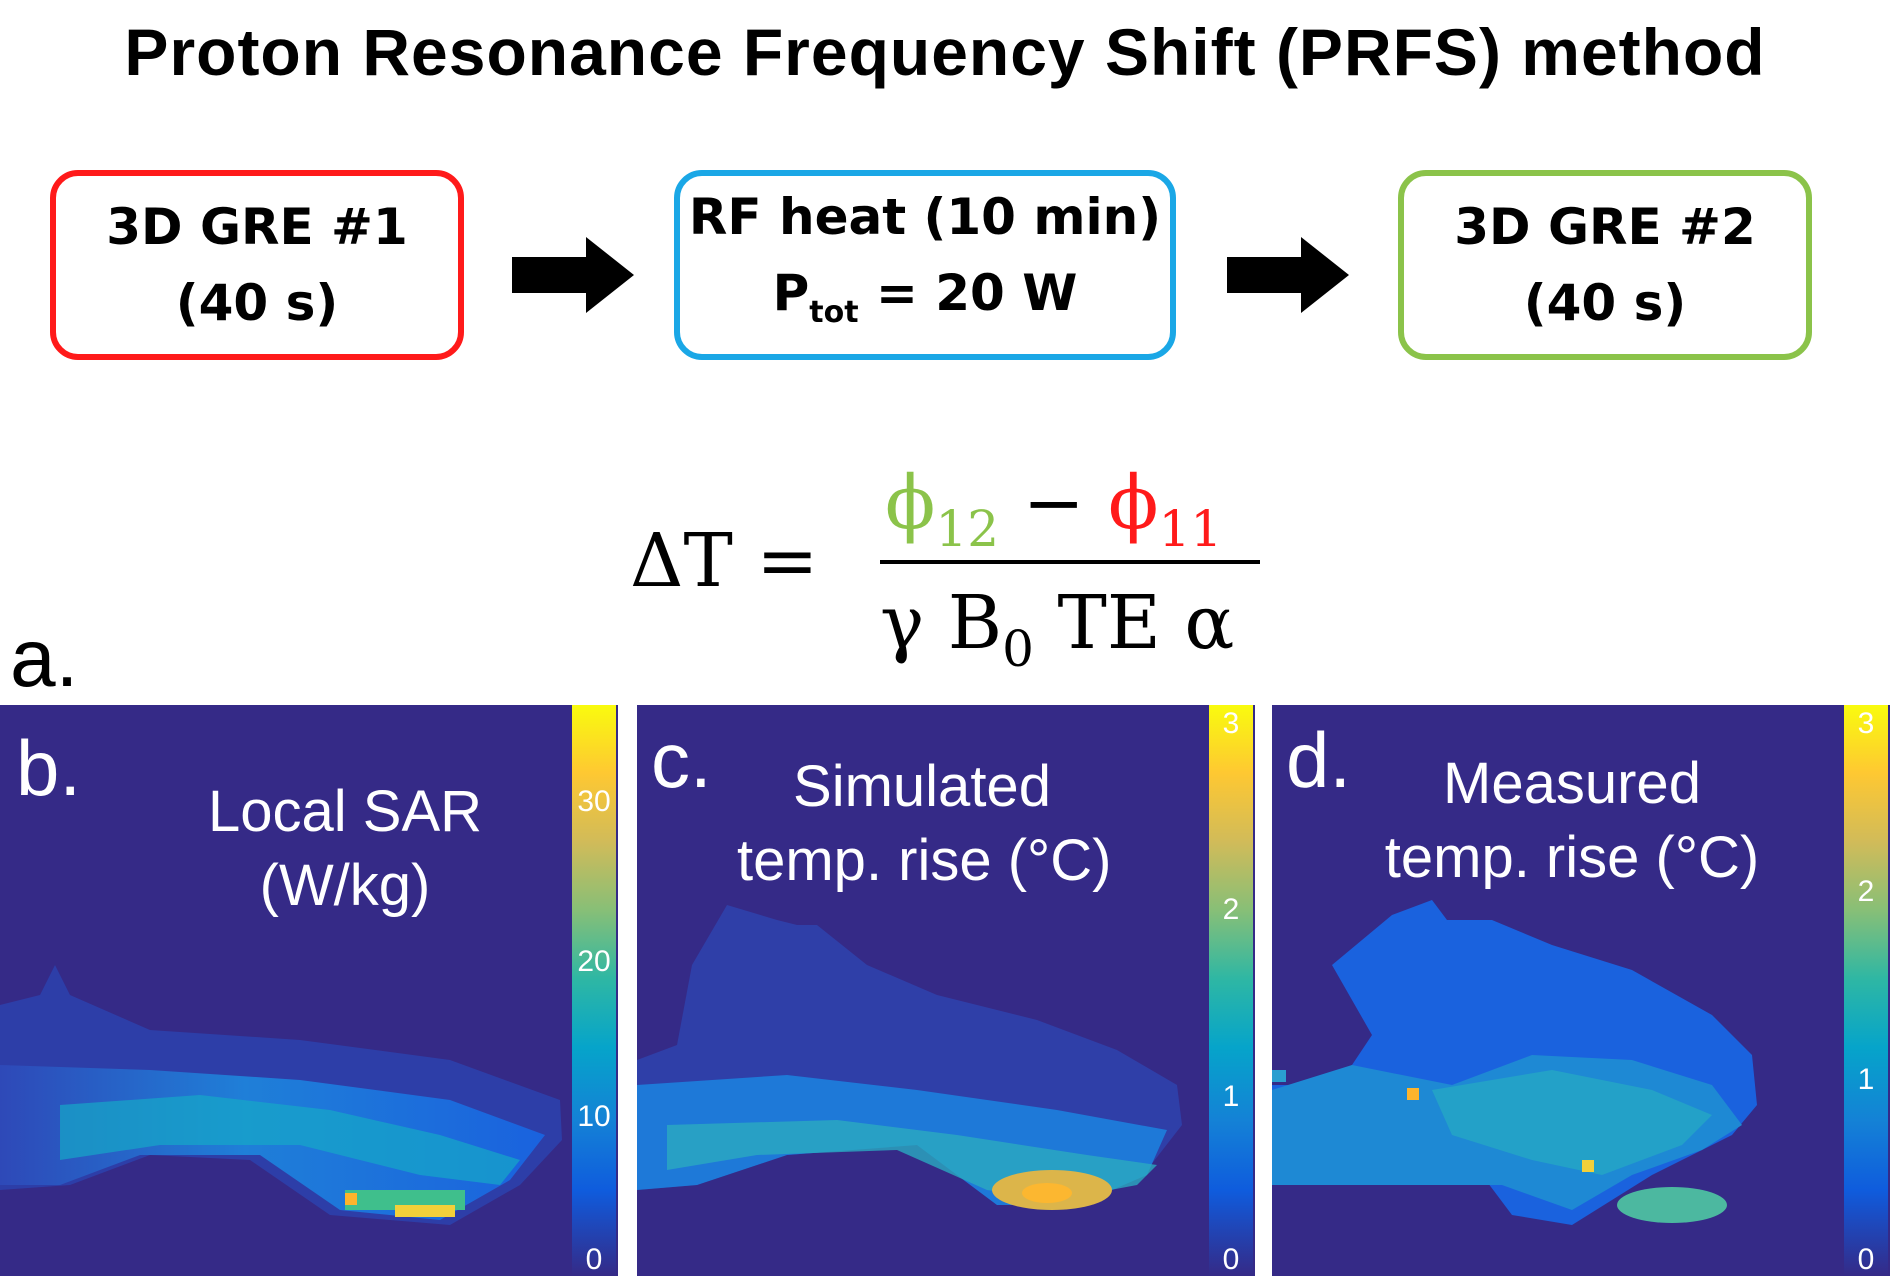 The width and height of the screenshot is (1890, 1287). Describe the element at coordinates (1070, 562) in the screenshot. I see `fraction-bar` at that location.